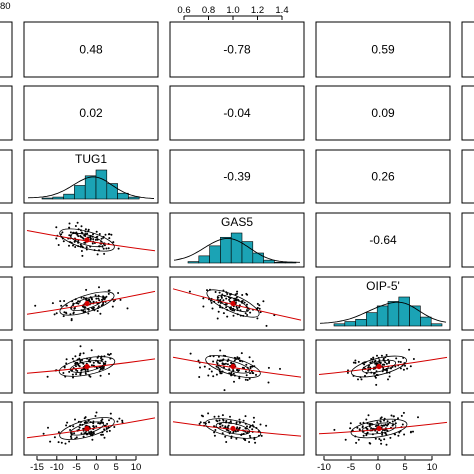 Image resolution: width=474 pixels, height=474 pixels. I want to click on bottom-tick-label: -10, so click(57, 467).